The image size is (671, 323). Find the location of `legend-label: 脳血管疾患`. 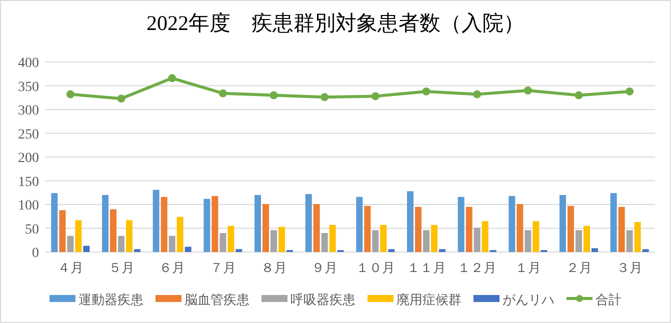

legend-label: 脳血管疾患 is located at coordinates (217, 300).